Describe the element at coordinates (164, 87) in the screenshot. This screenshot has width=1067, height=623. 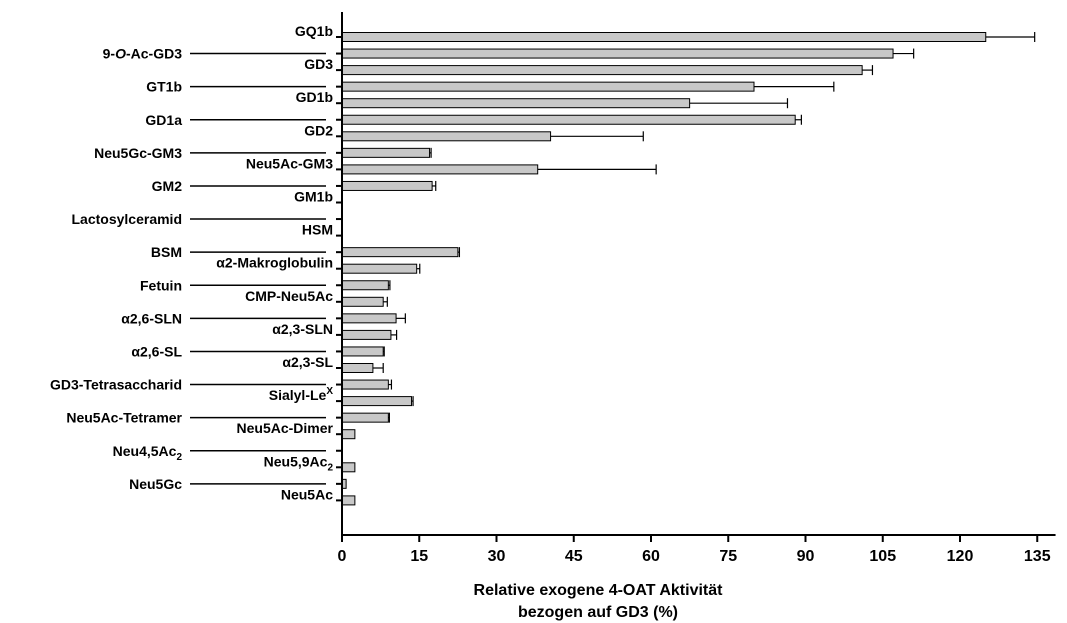
I see `category-label: GT1b` at that location.